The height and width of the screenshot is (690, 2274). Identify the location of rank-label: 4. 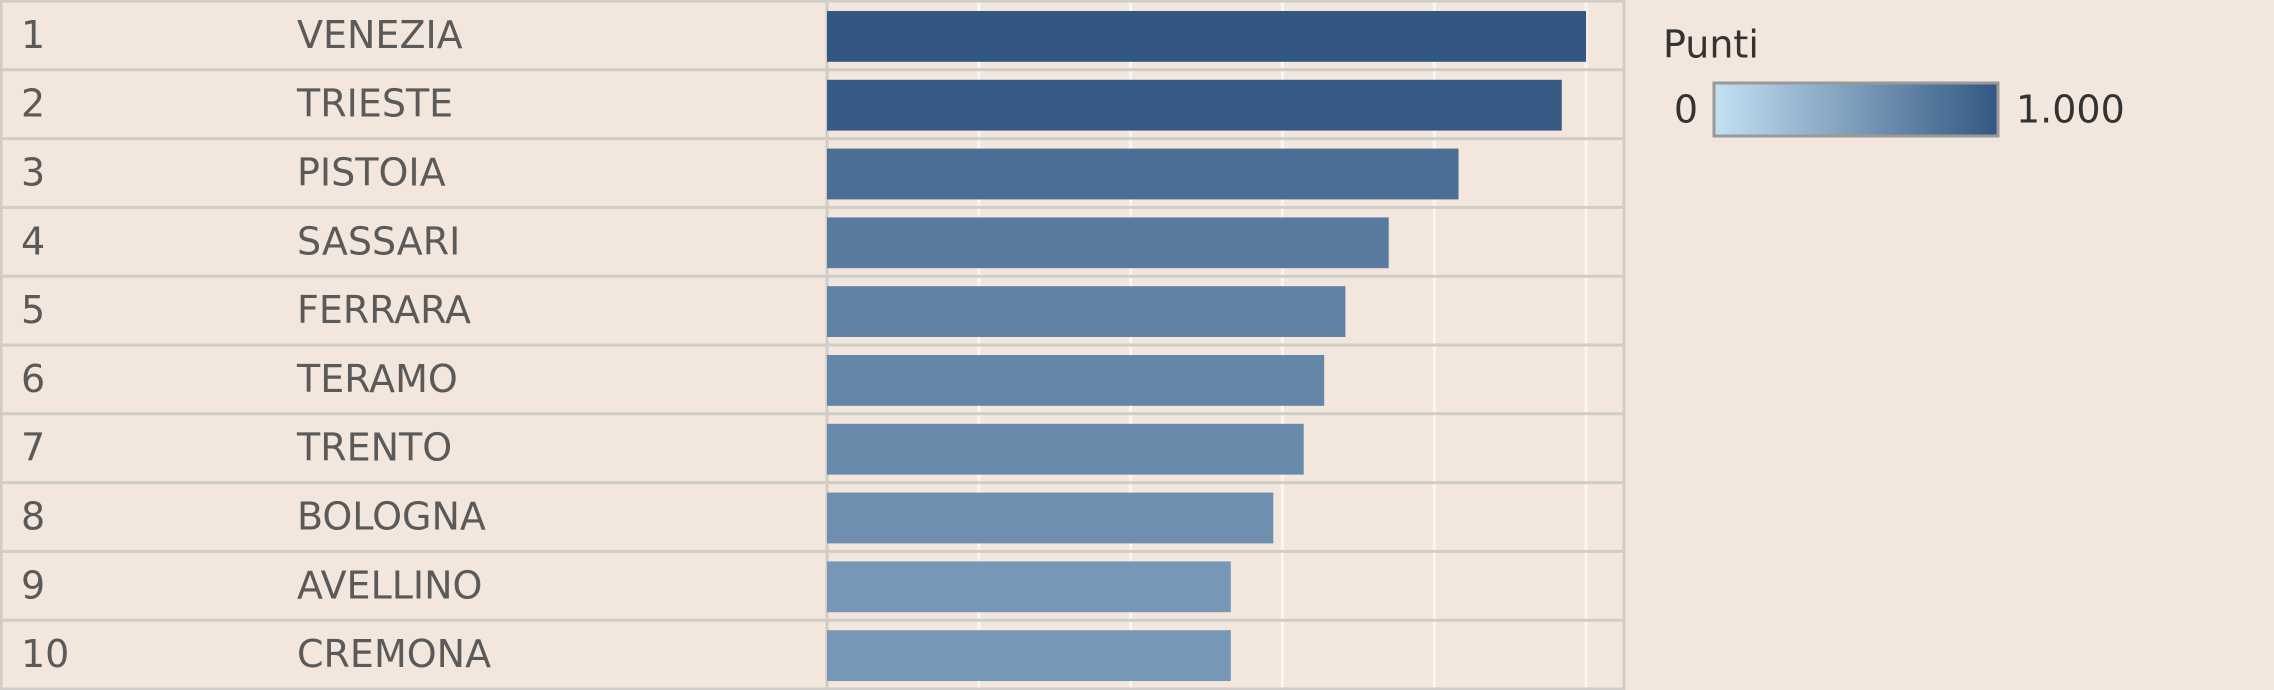
(33, 241).